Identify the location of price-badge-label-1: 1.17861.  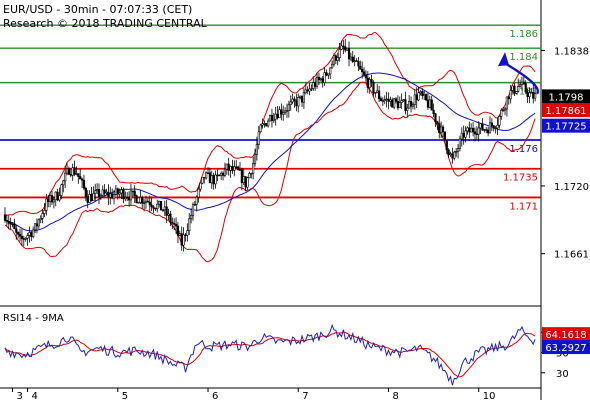
(565, 111).